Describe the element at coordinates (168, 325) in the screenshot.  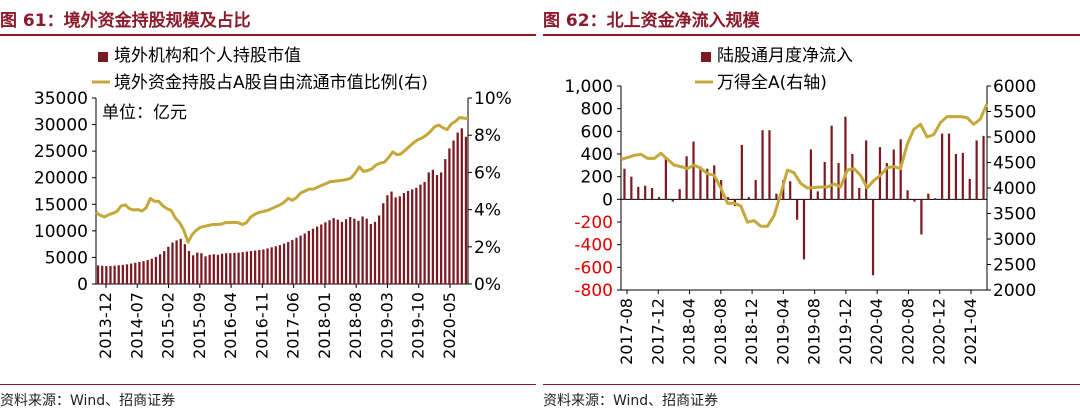
I see `x-tick-label: 2015-02` at that location.